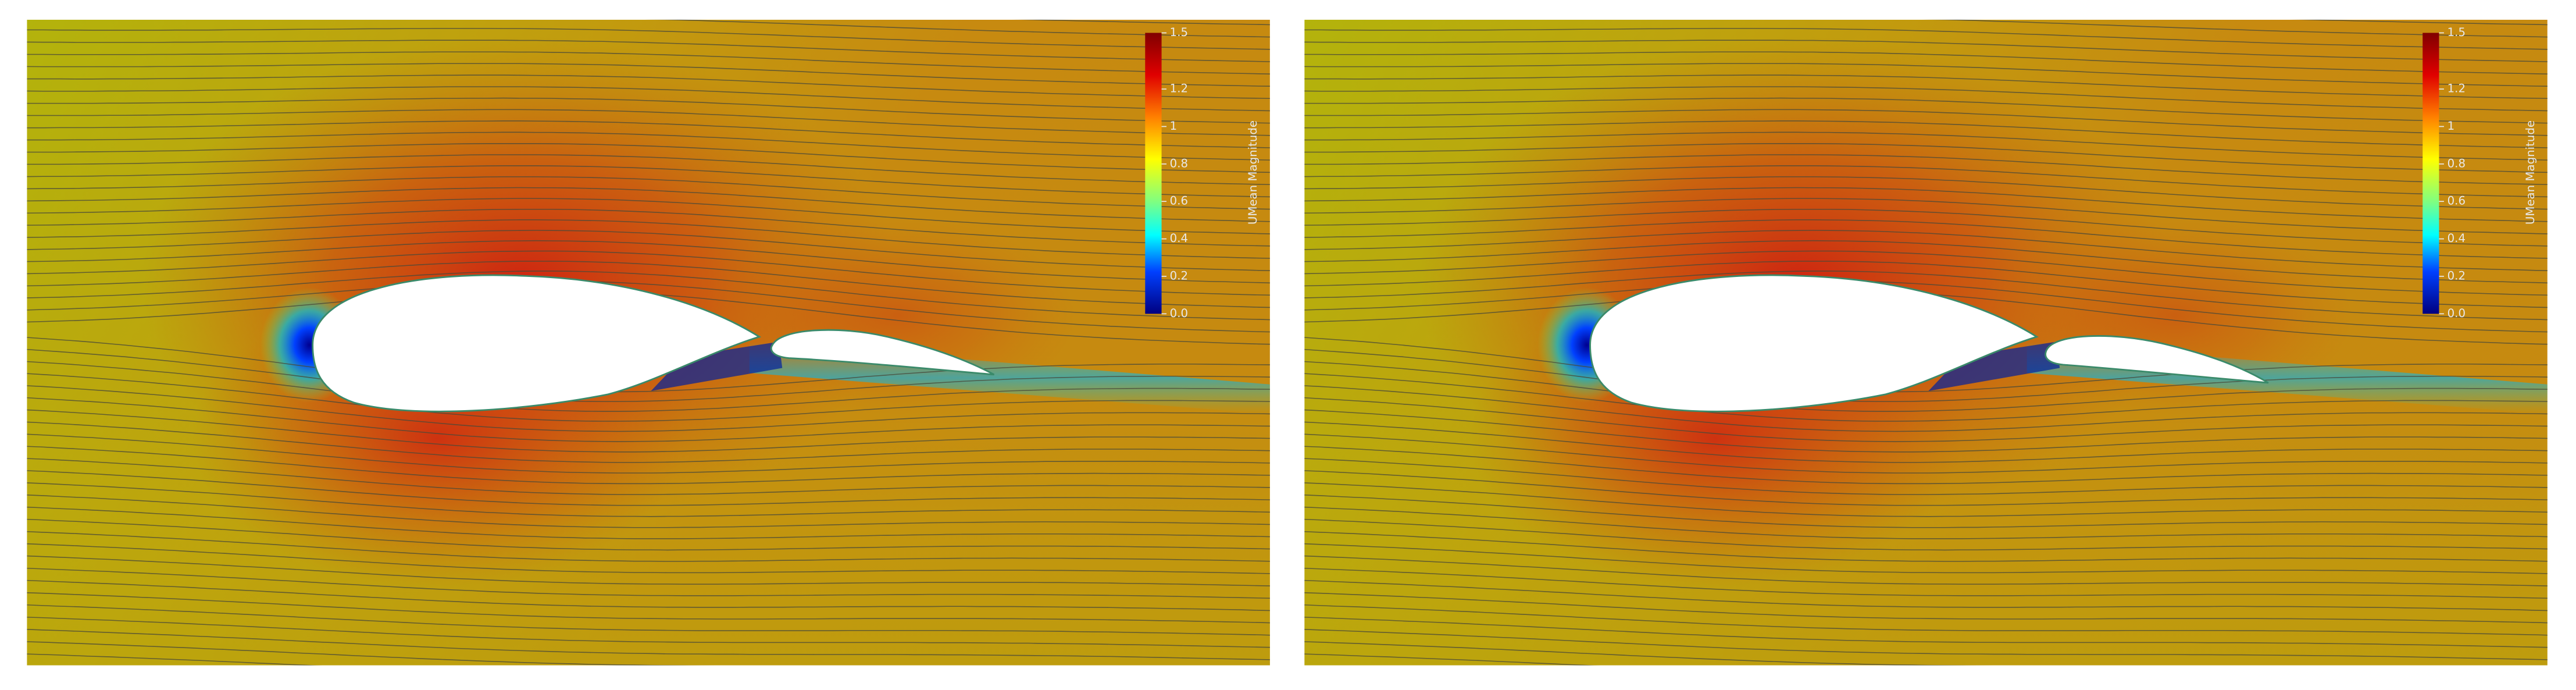  I want to click on colorbar-tick-label: 0.2, so click(1179, 275).